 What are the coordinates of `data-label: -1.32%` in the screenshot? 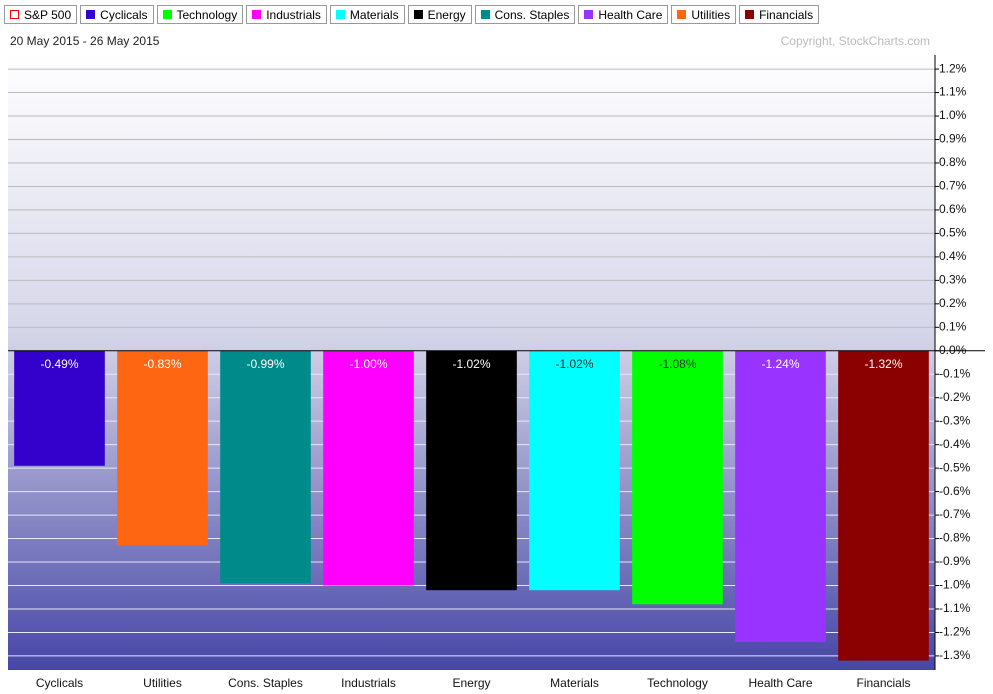 It's located at (883, 364).